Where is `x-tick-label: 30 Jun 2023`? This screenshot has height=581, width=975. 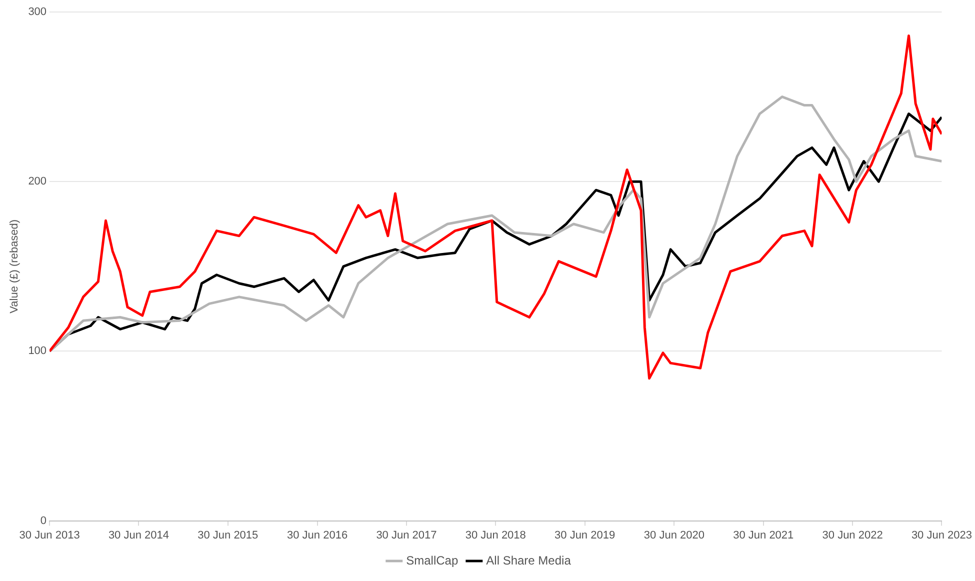 x-tick-label: 30 Jun 2023 is located at coordinates (941, 535).